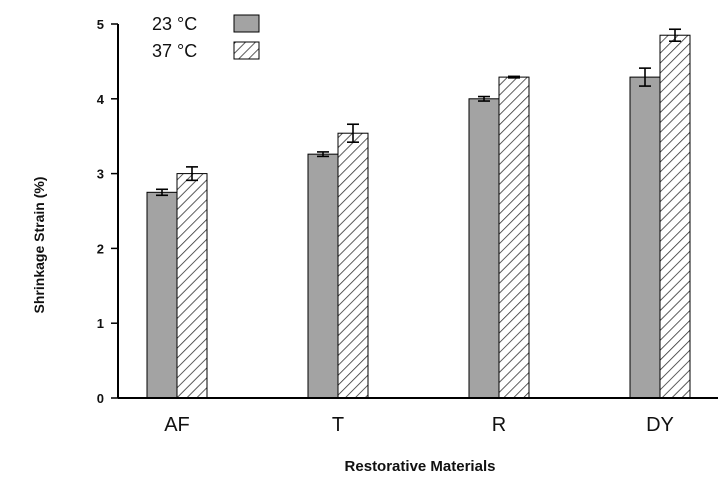 This screenshot has width=719, height=479. What do you see at coordinates (107, 211) in the screenshot?
I see `y-ticks: 0 1 2 3 4 5` at bounding box center [107, 211].